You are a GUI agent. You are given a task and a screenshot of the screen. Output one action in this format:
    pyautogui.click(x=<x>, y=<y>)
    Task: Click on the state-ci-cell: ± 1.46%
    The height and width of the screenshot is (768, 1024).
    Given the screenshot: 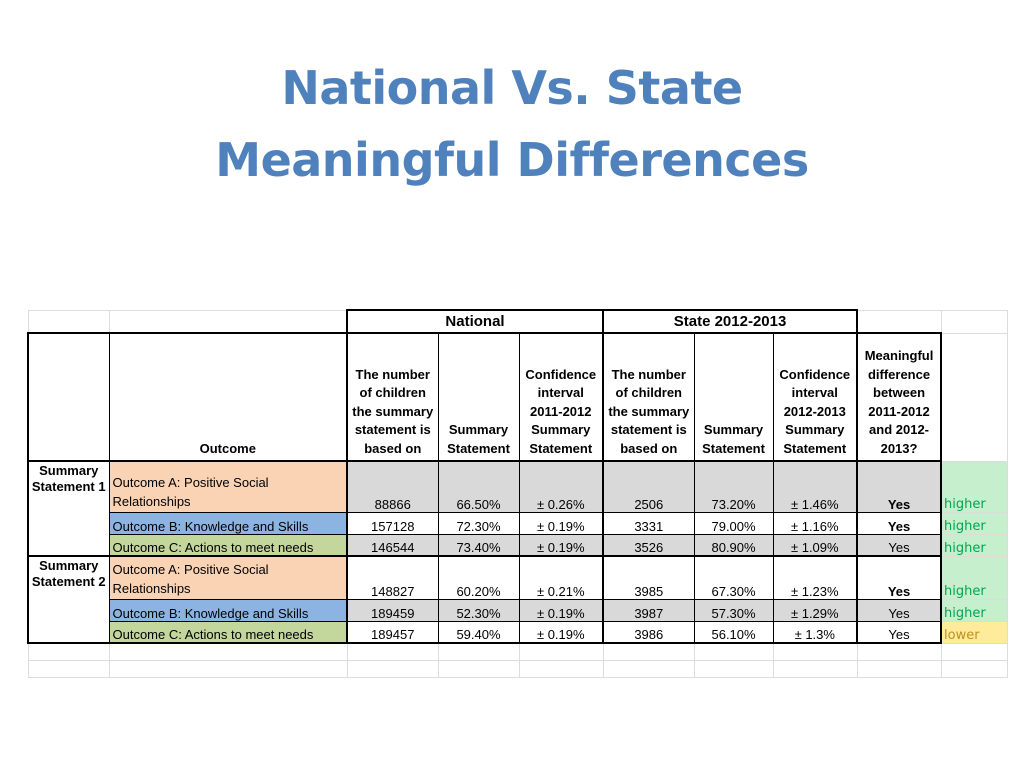 What is the action you would take?
    pyautogui.click(x=815, y=486)
    